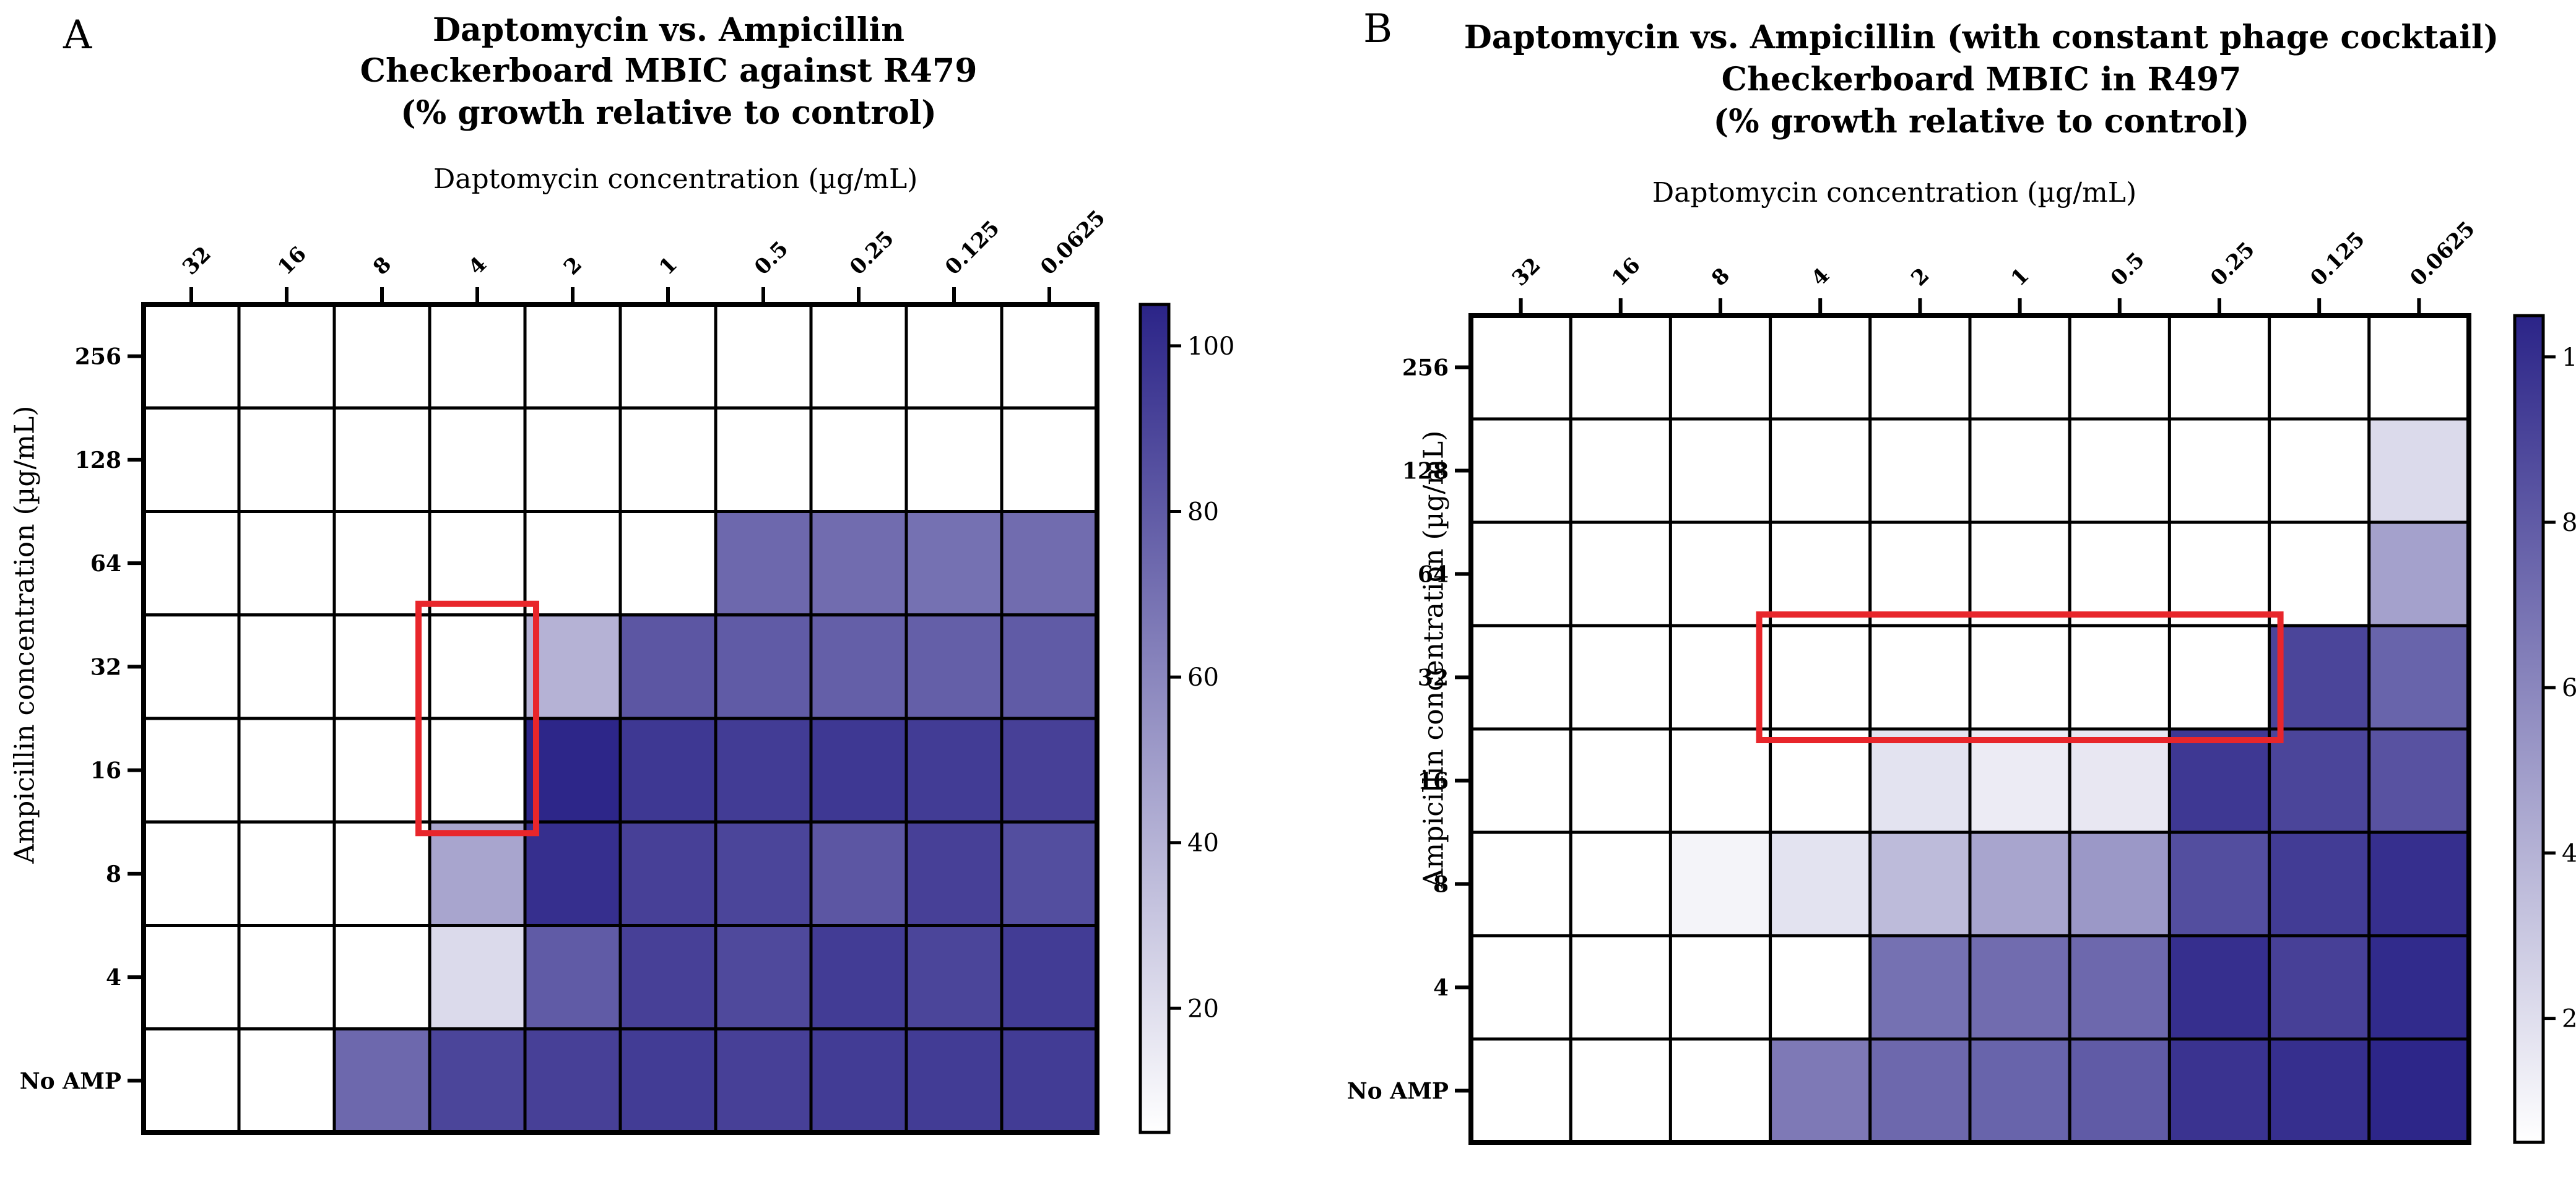 The height and width of the screenshot is (1177, 2576). Describe the element at coordinates (1981, 80) in the screenshot. I see `chart-title-line-2: Checkerboard MBIC in R497` at that location.